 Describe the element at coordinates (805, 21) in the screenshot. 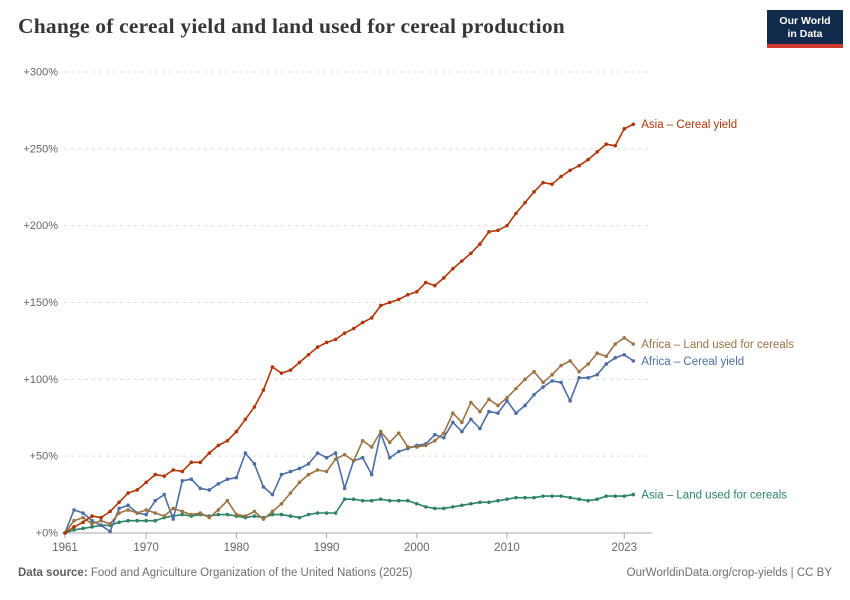

I see `owid-logo-line1: Our World` at that location.